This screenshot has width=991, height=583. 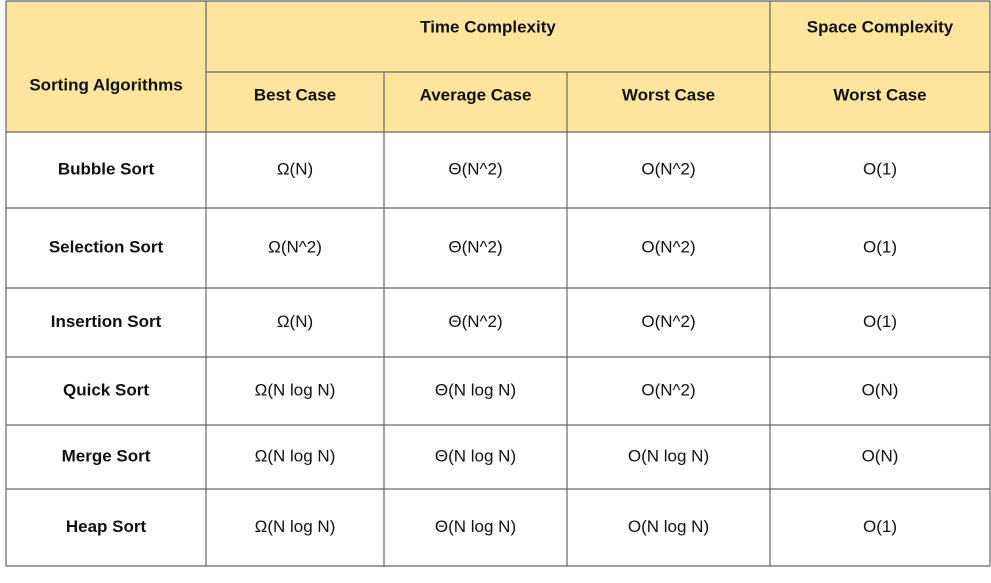 What do you see at coordinates (295, 246) in the screenshot?
I see `table-cell: Ω(N^2)` at bounding box center [295, 246].